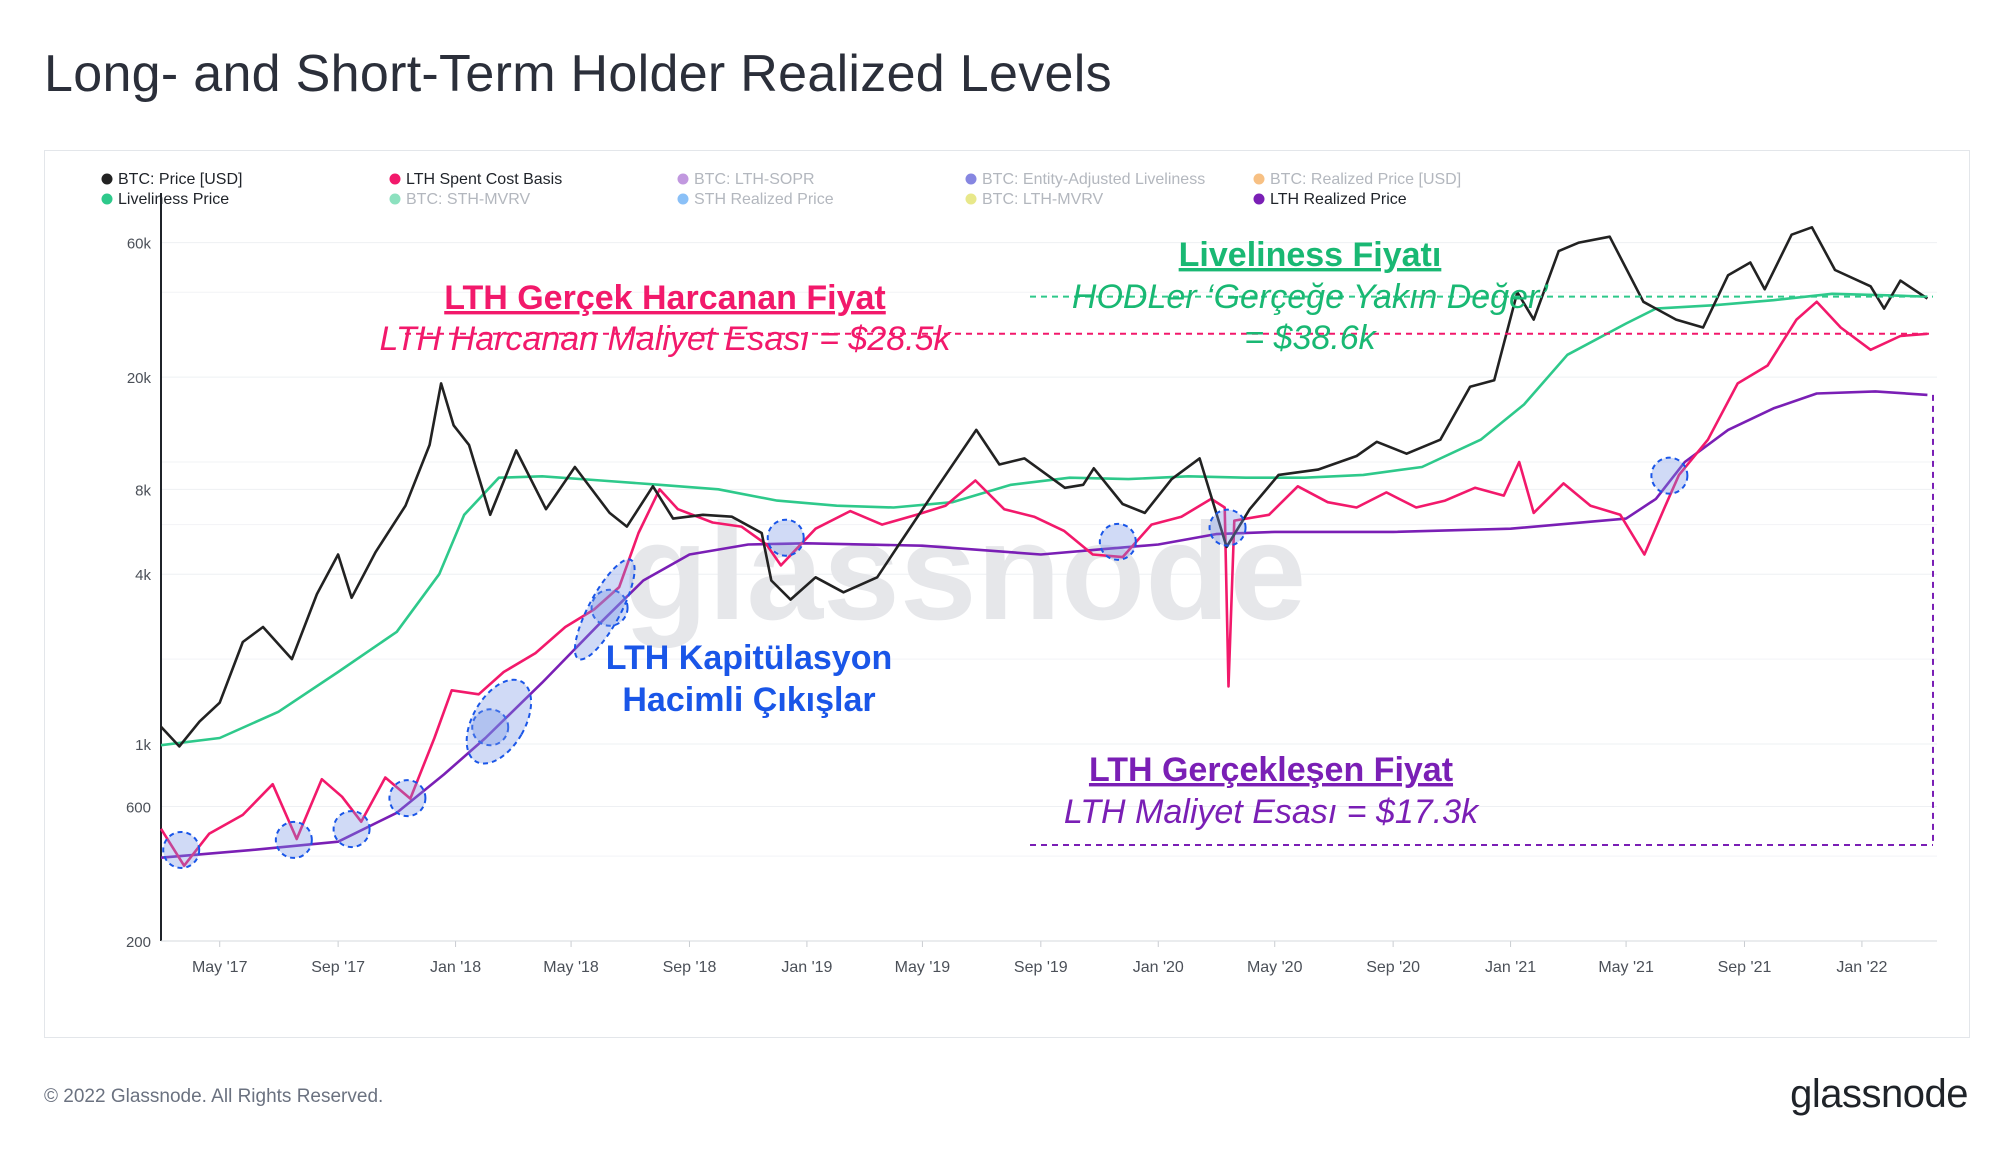  What do you see at coordinates (1158, 967) in the screenshot?
I see `x-tick-label: Jan '20` at bounding box center [1158, 967].